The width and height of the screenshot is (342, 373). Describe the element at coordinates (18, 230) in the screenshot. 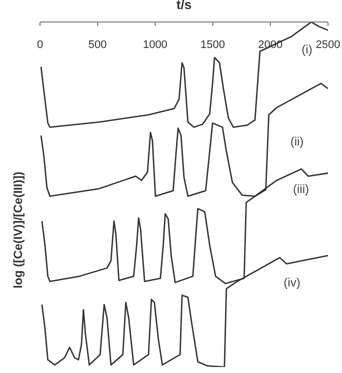

I see `y-axis-title: log ([Ce(IV)]/[Ce(III)])` at that location.